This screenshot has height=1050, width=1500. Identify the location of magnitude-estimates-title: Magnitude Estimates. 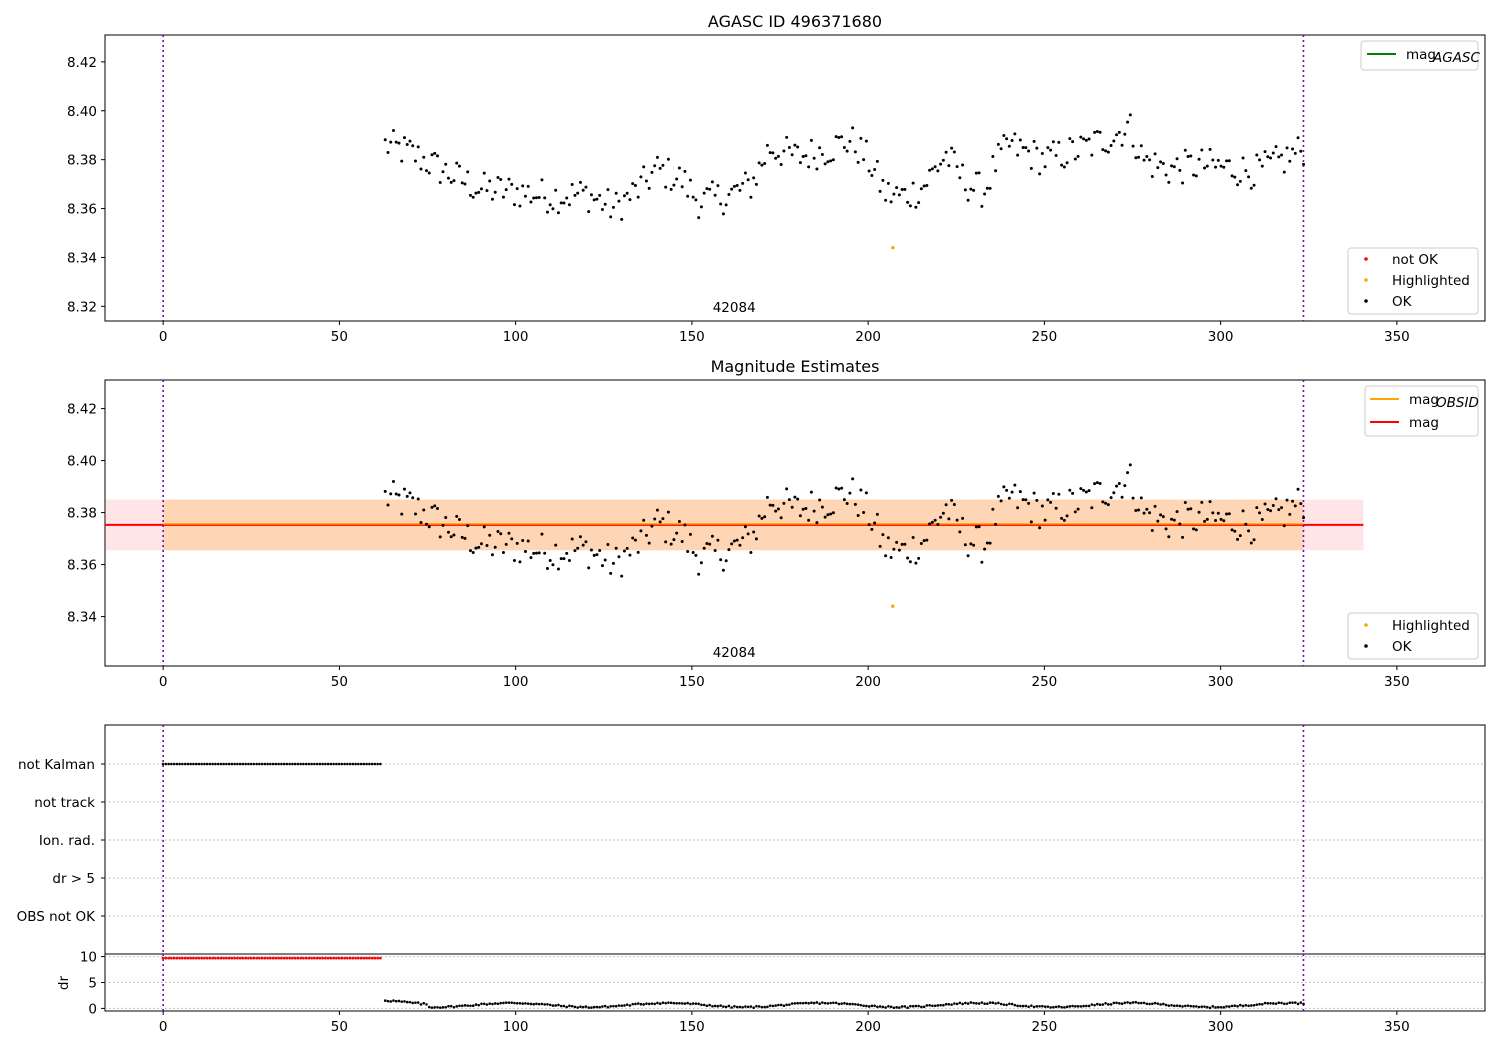
(795, 366).